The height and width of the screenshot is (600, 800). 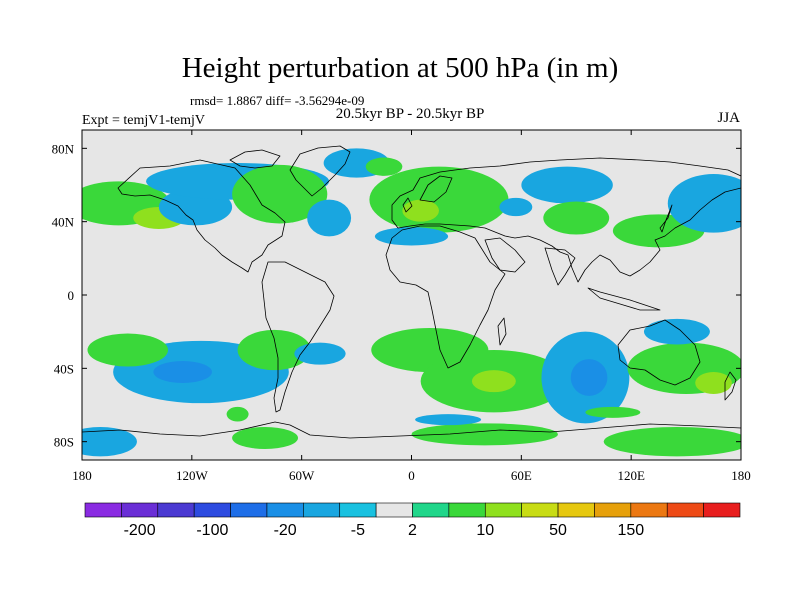 I want to click on colorbar-label: -100, so click(x=212, y=530).